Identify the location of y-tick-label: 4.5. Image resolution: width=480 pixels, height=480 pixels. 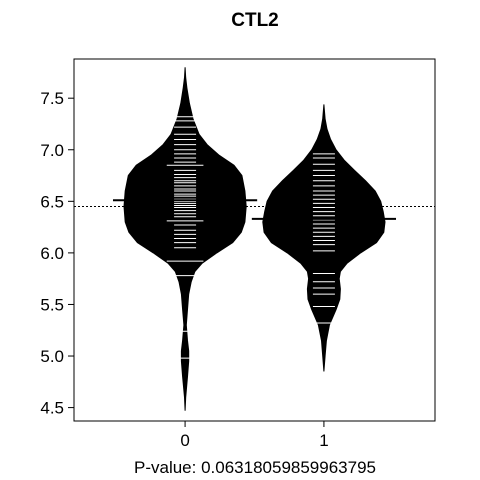
(52, 408).